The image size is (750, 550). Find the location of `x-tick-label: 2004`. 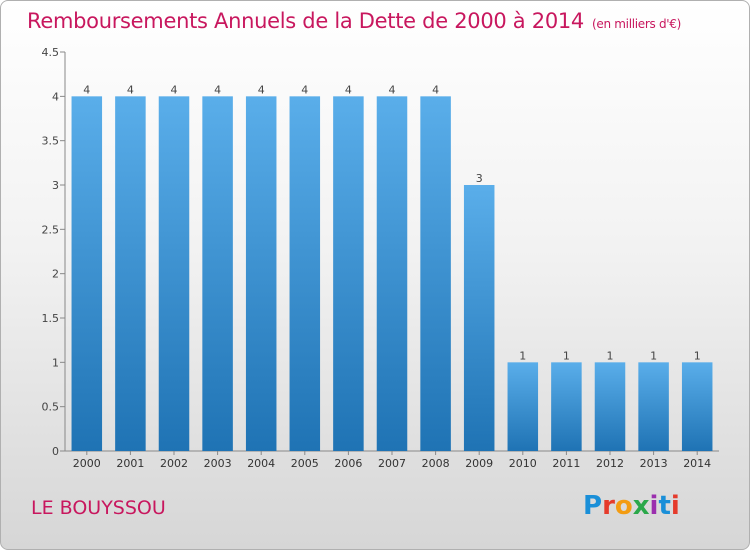

x-tick-label: 2004 is located at coordinates (261, 463).